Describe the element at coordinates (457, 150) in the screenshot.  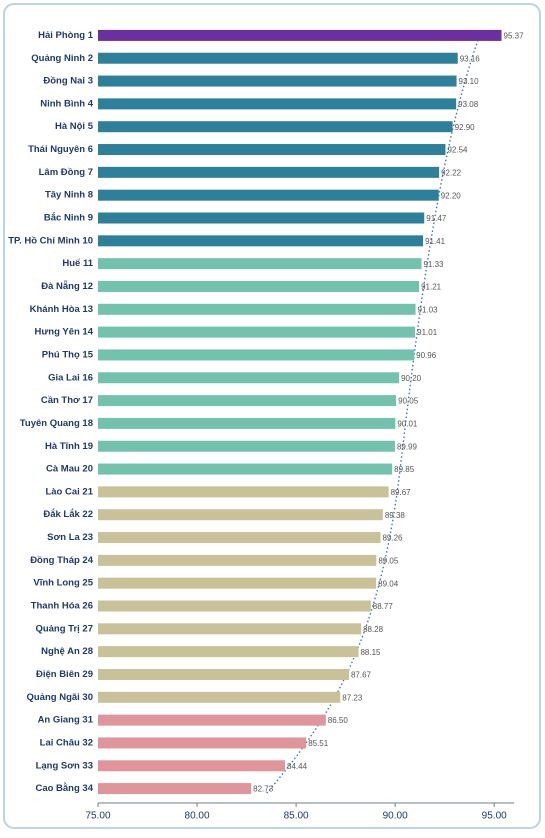
I see `value-label: 92.54` at that location.